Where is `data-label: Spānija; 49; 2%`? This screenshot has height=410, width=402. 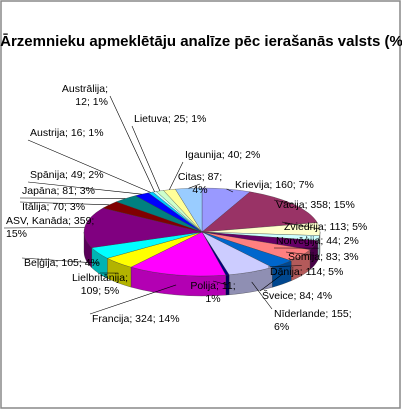 data-label: Spānija; 49; 2% is located at coordinates (67, 175).